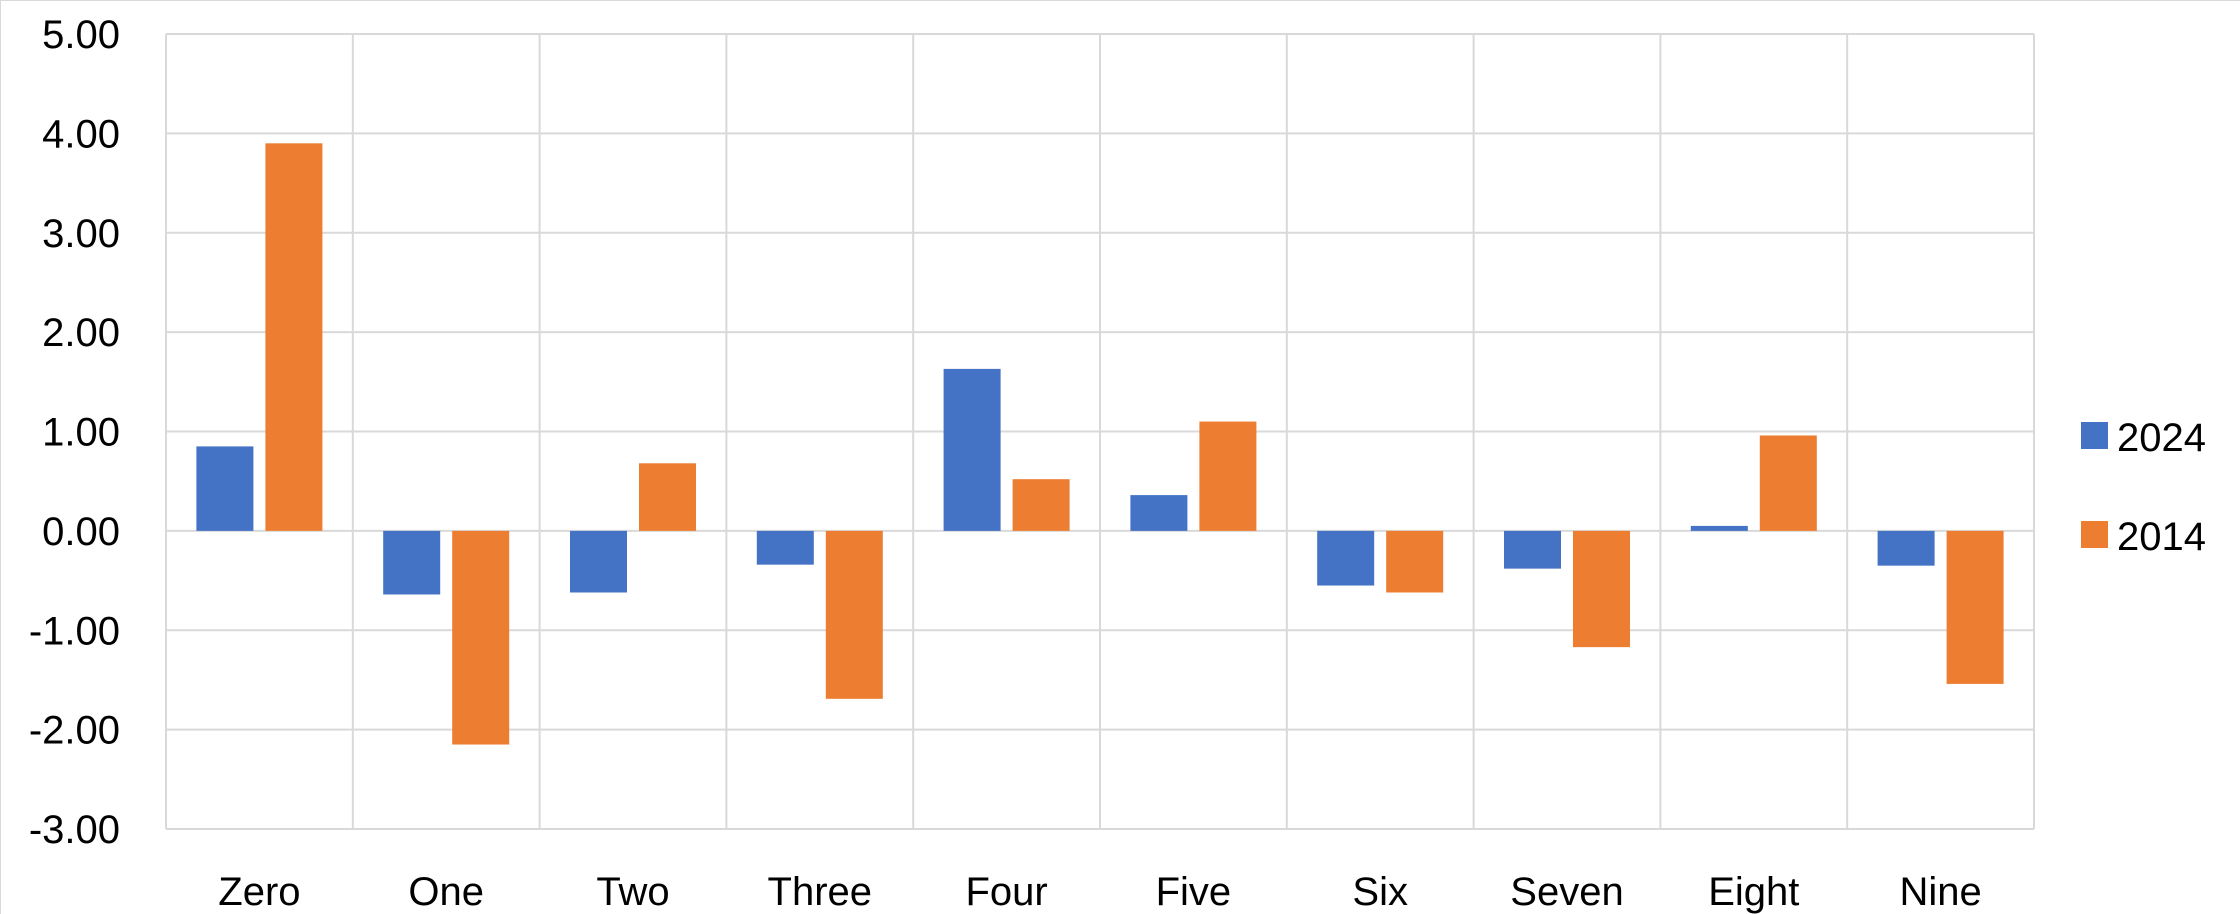 Image resolution: width=2240 pixels, height=914 pixels. What do you see at coordinates (632, 892) in the screenshot?
I see `x-tick-label: Two` at bounding box center [632, 892].